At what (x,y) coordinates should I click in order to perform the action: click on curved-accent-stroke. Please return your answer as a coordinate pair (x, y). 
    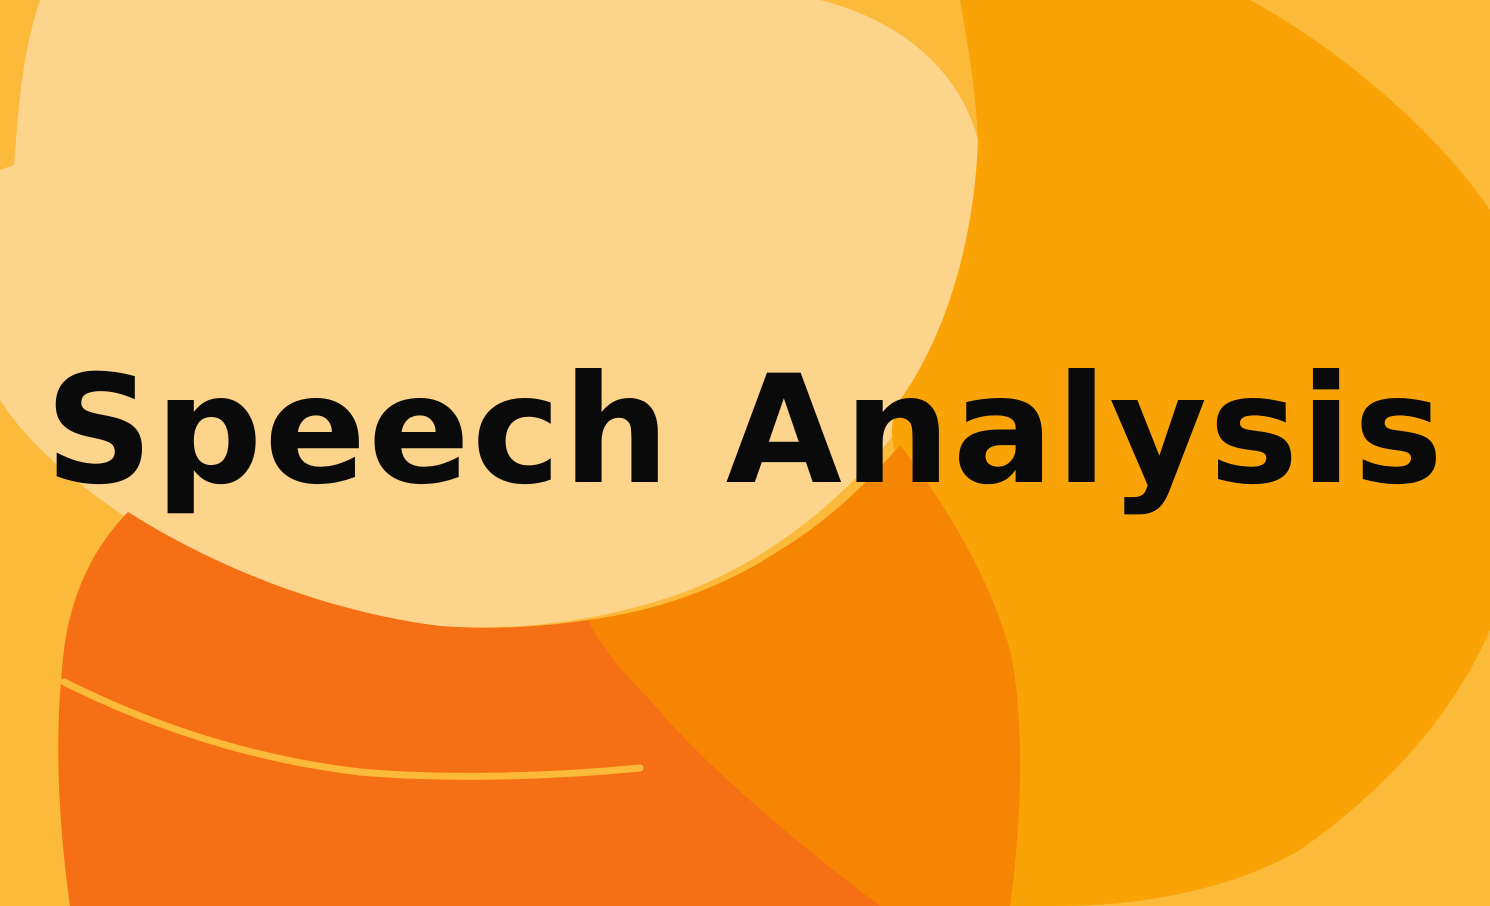
    Looking at the image, I should click on (352, 729).